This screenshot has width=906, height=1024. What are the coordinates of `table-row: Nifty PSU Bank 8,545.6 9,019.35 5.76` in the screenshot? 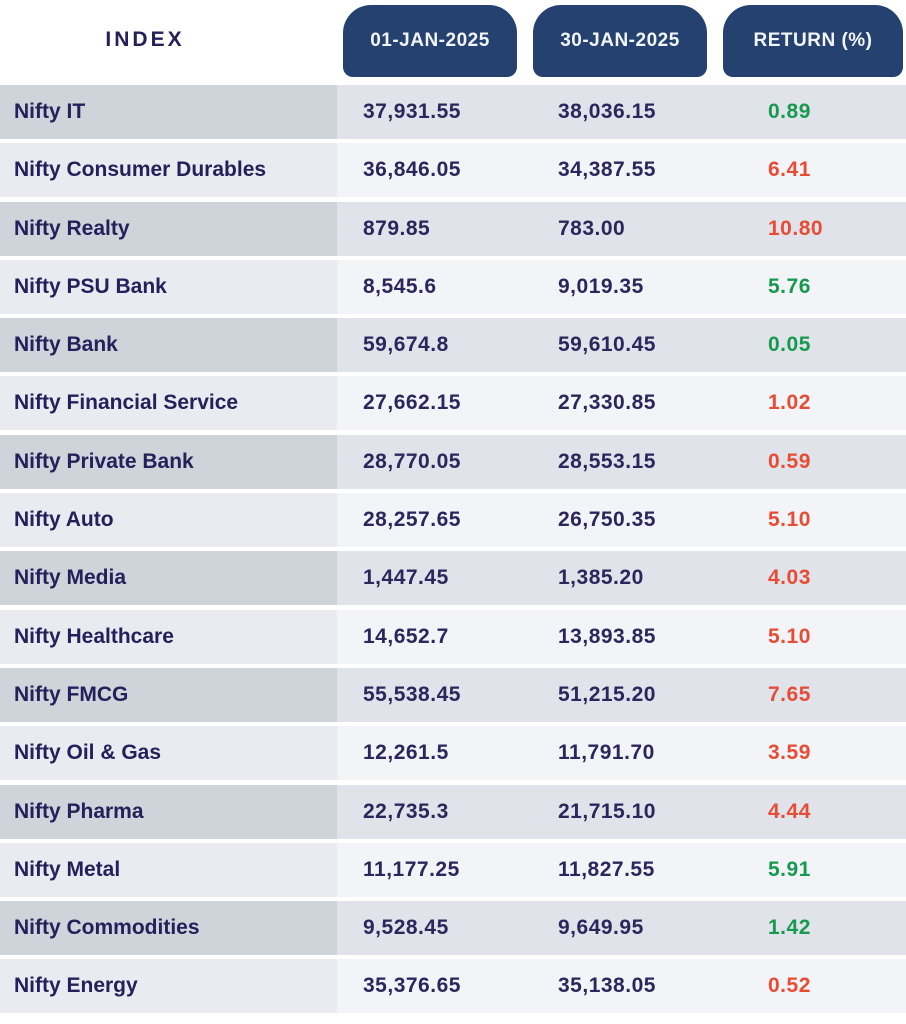 It's located at (453, 286).